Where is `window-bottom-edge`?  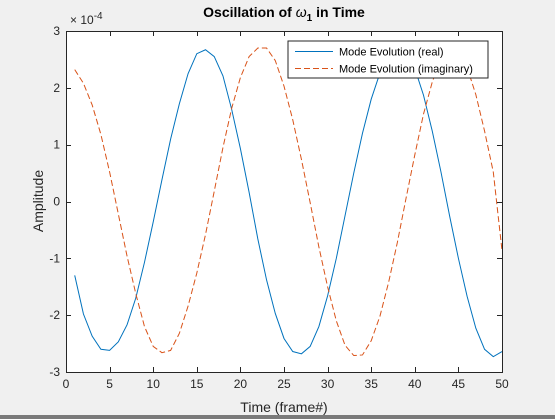
window-bottom-edge is located at coordinates (277, 417).